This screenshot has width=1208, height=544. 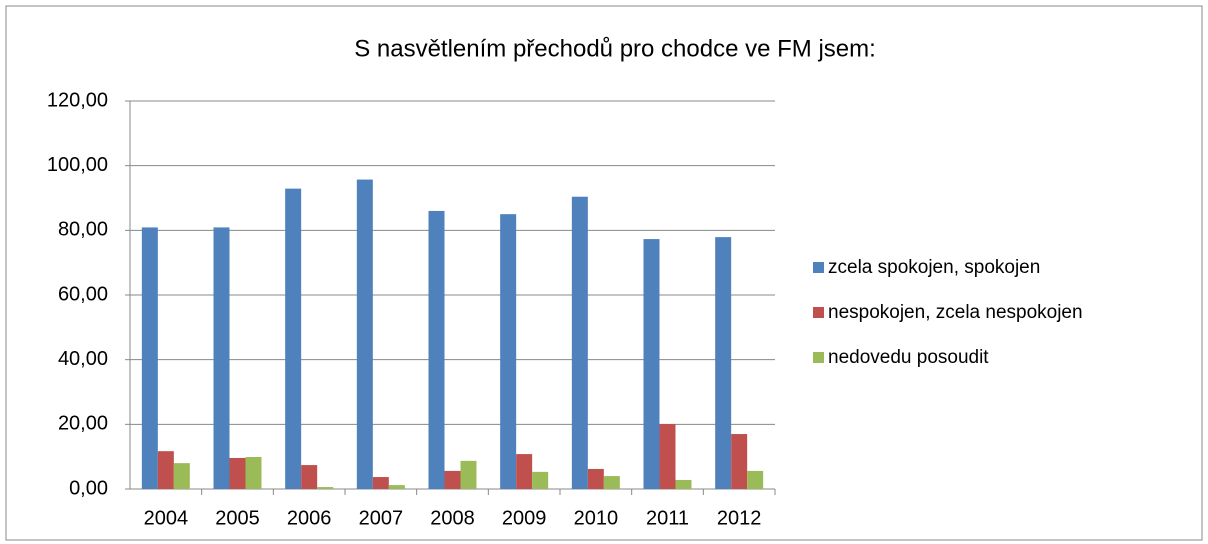 I want to click on legend-label: nedovedu posoudit, so click(x=908, y=357).